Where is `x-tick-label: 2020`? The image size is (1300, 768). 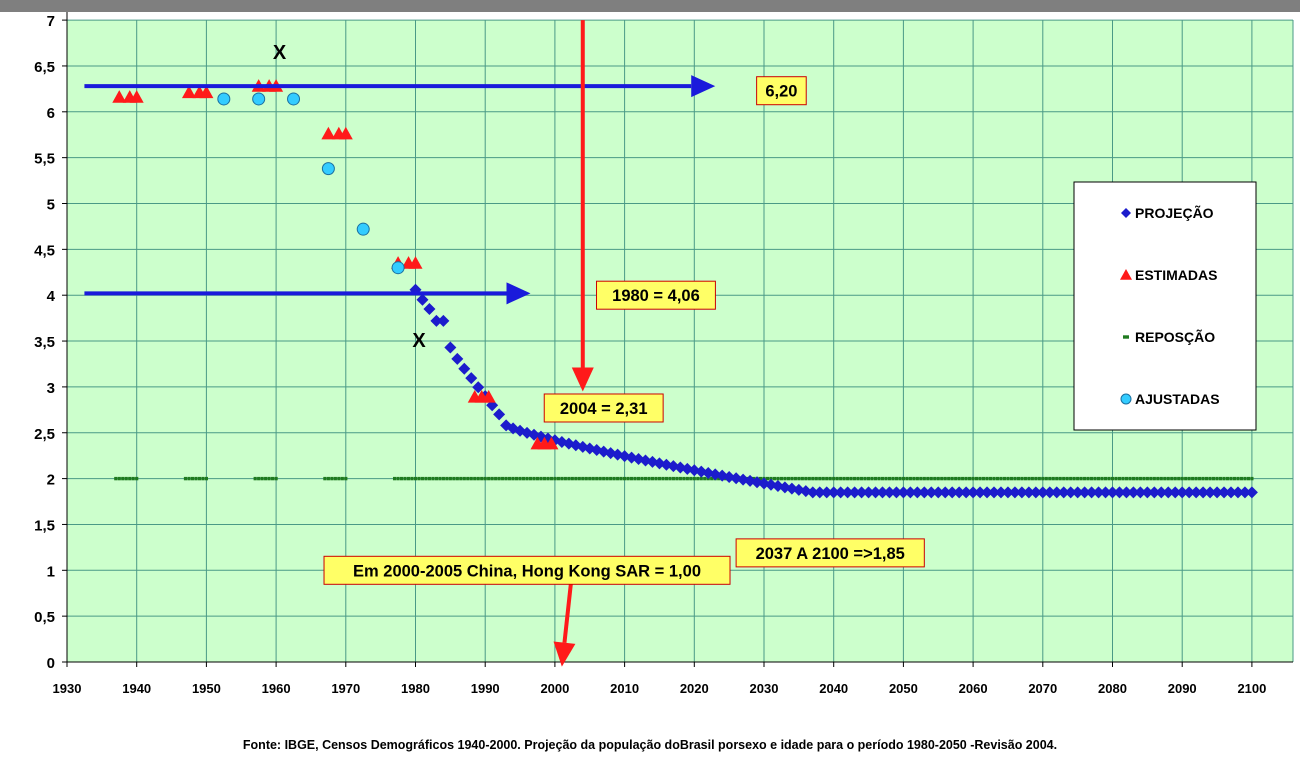
x-tick-label: 2020 is located at coordinates (694, 688).